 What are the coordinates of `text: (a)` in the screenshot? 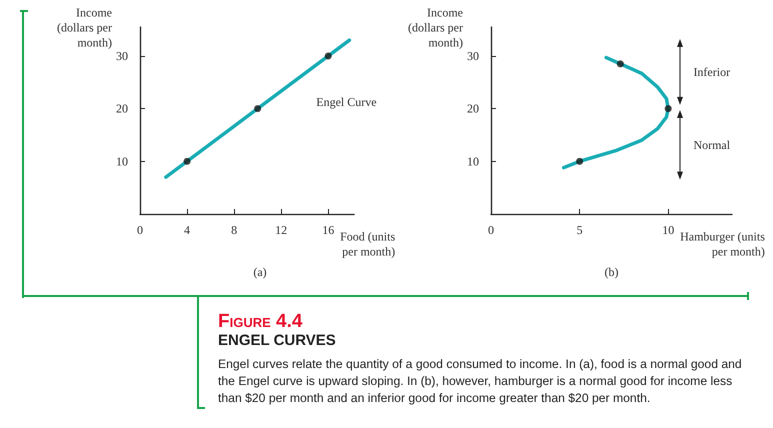 It's located at (260, 272).